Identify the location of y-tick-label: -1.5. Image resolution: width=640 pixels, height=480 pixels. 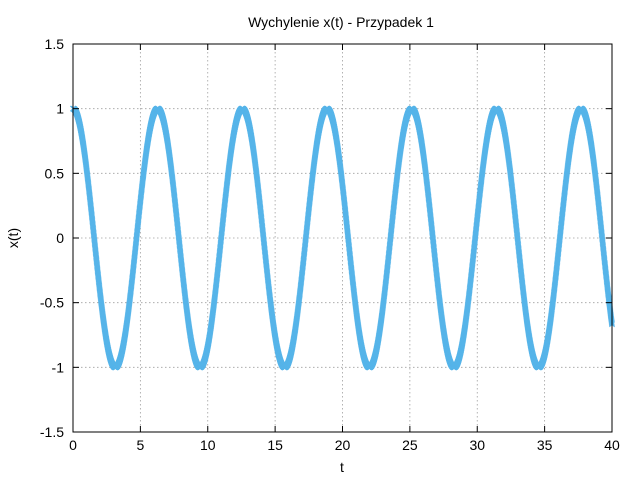
(52, 432).